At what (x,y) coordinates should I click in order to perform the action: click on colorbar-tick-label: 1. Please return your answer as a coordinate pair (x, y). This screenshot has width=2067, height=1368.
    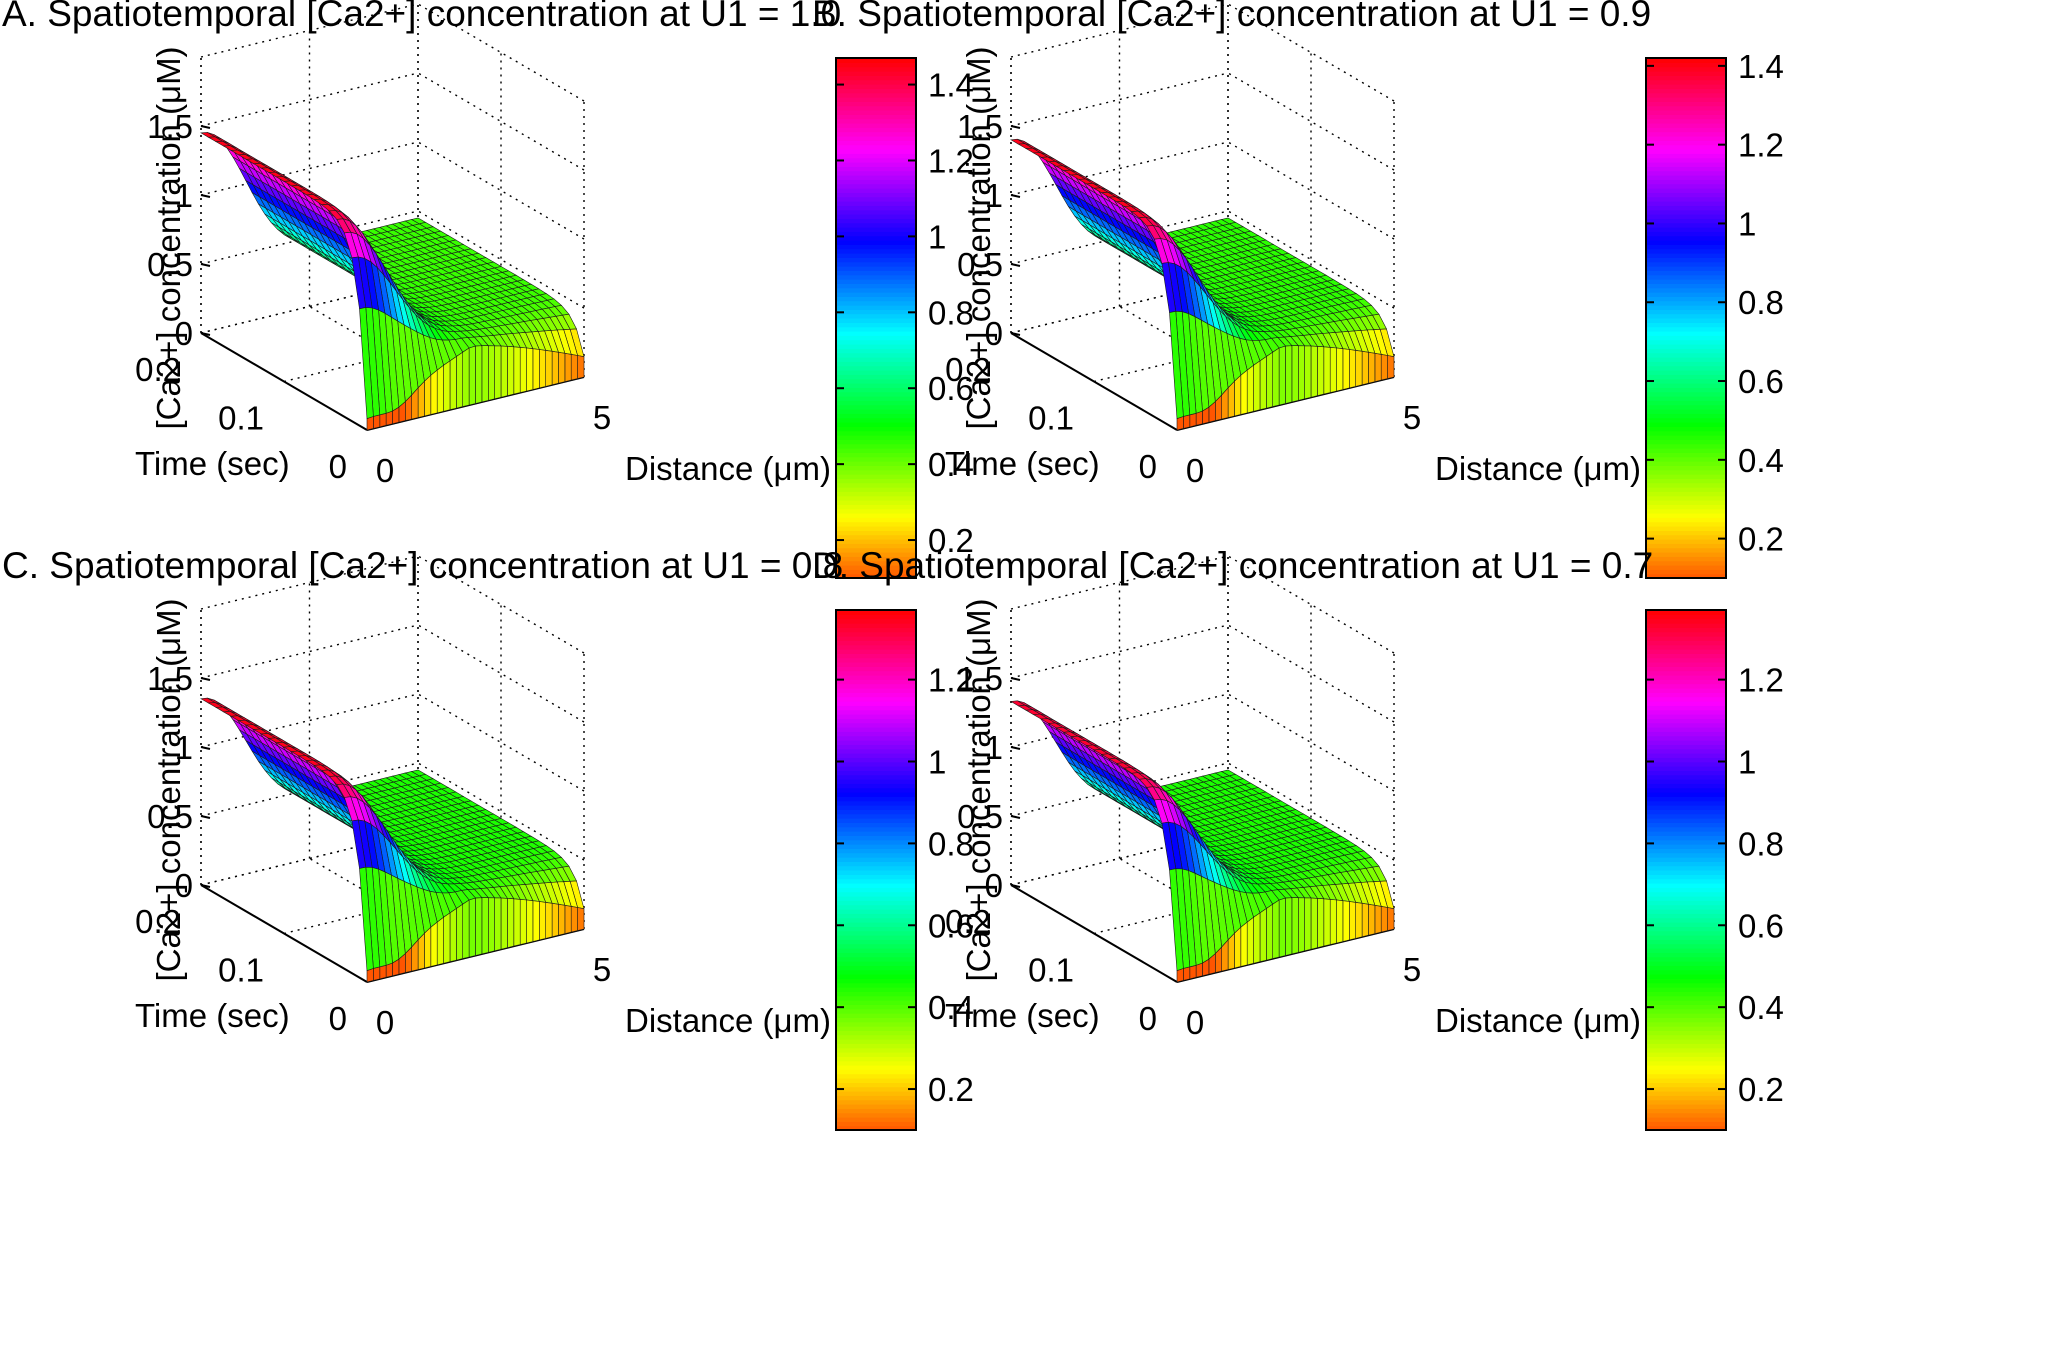
    Looking at the image, I should click on (937, 236).